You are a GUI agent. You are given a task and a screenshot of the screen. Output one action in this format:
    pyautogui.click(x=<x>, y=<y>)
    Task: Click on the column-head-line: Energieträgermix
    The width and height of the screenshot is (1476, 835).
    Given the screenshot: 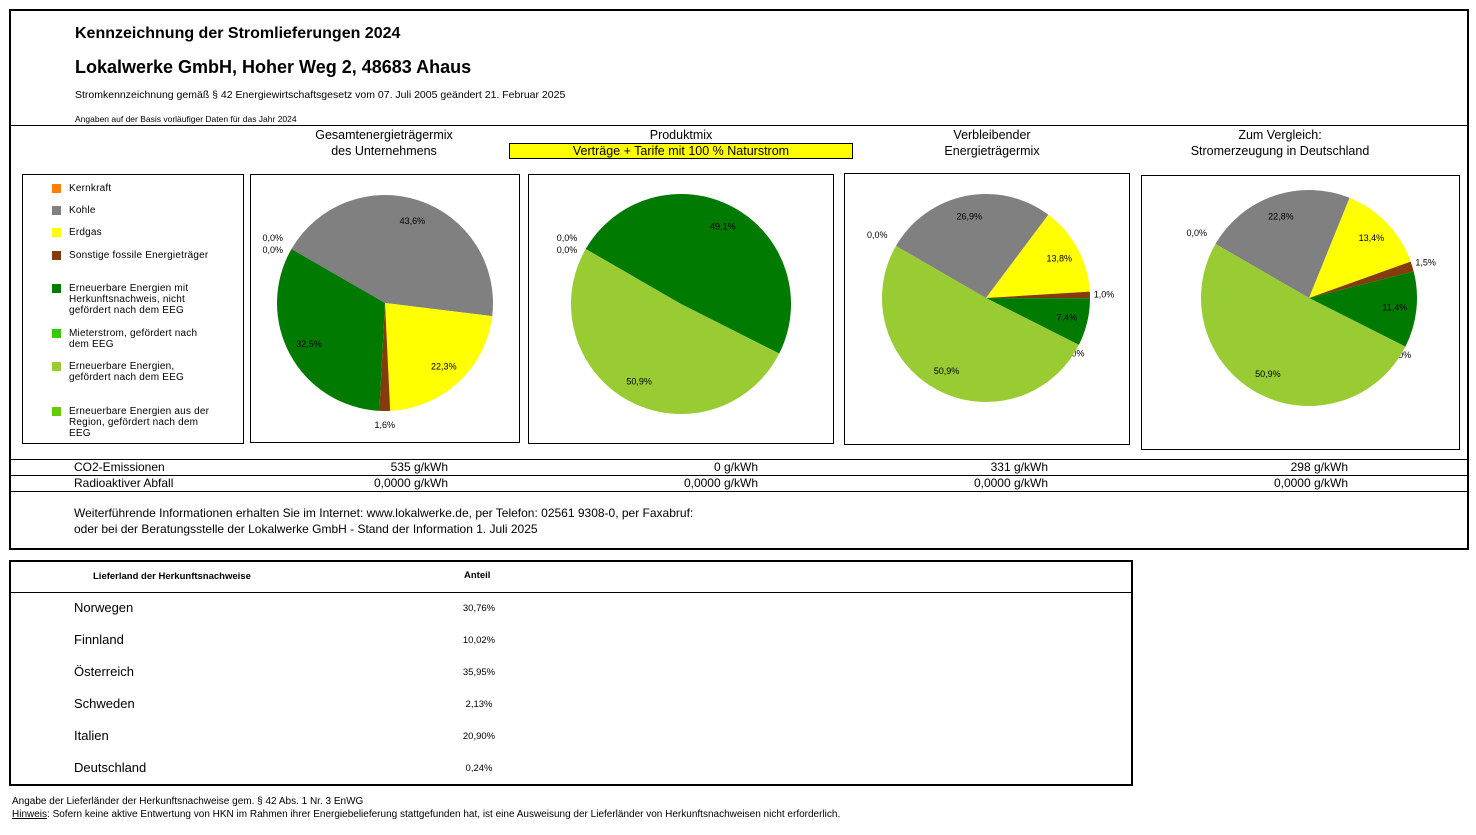 What is the action you would take?
    pyautogui.click(x=992, y=151)
    